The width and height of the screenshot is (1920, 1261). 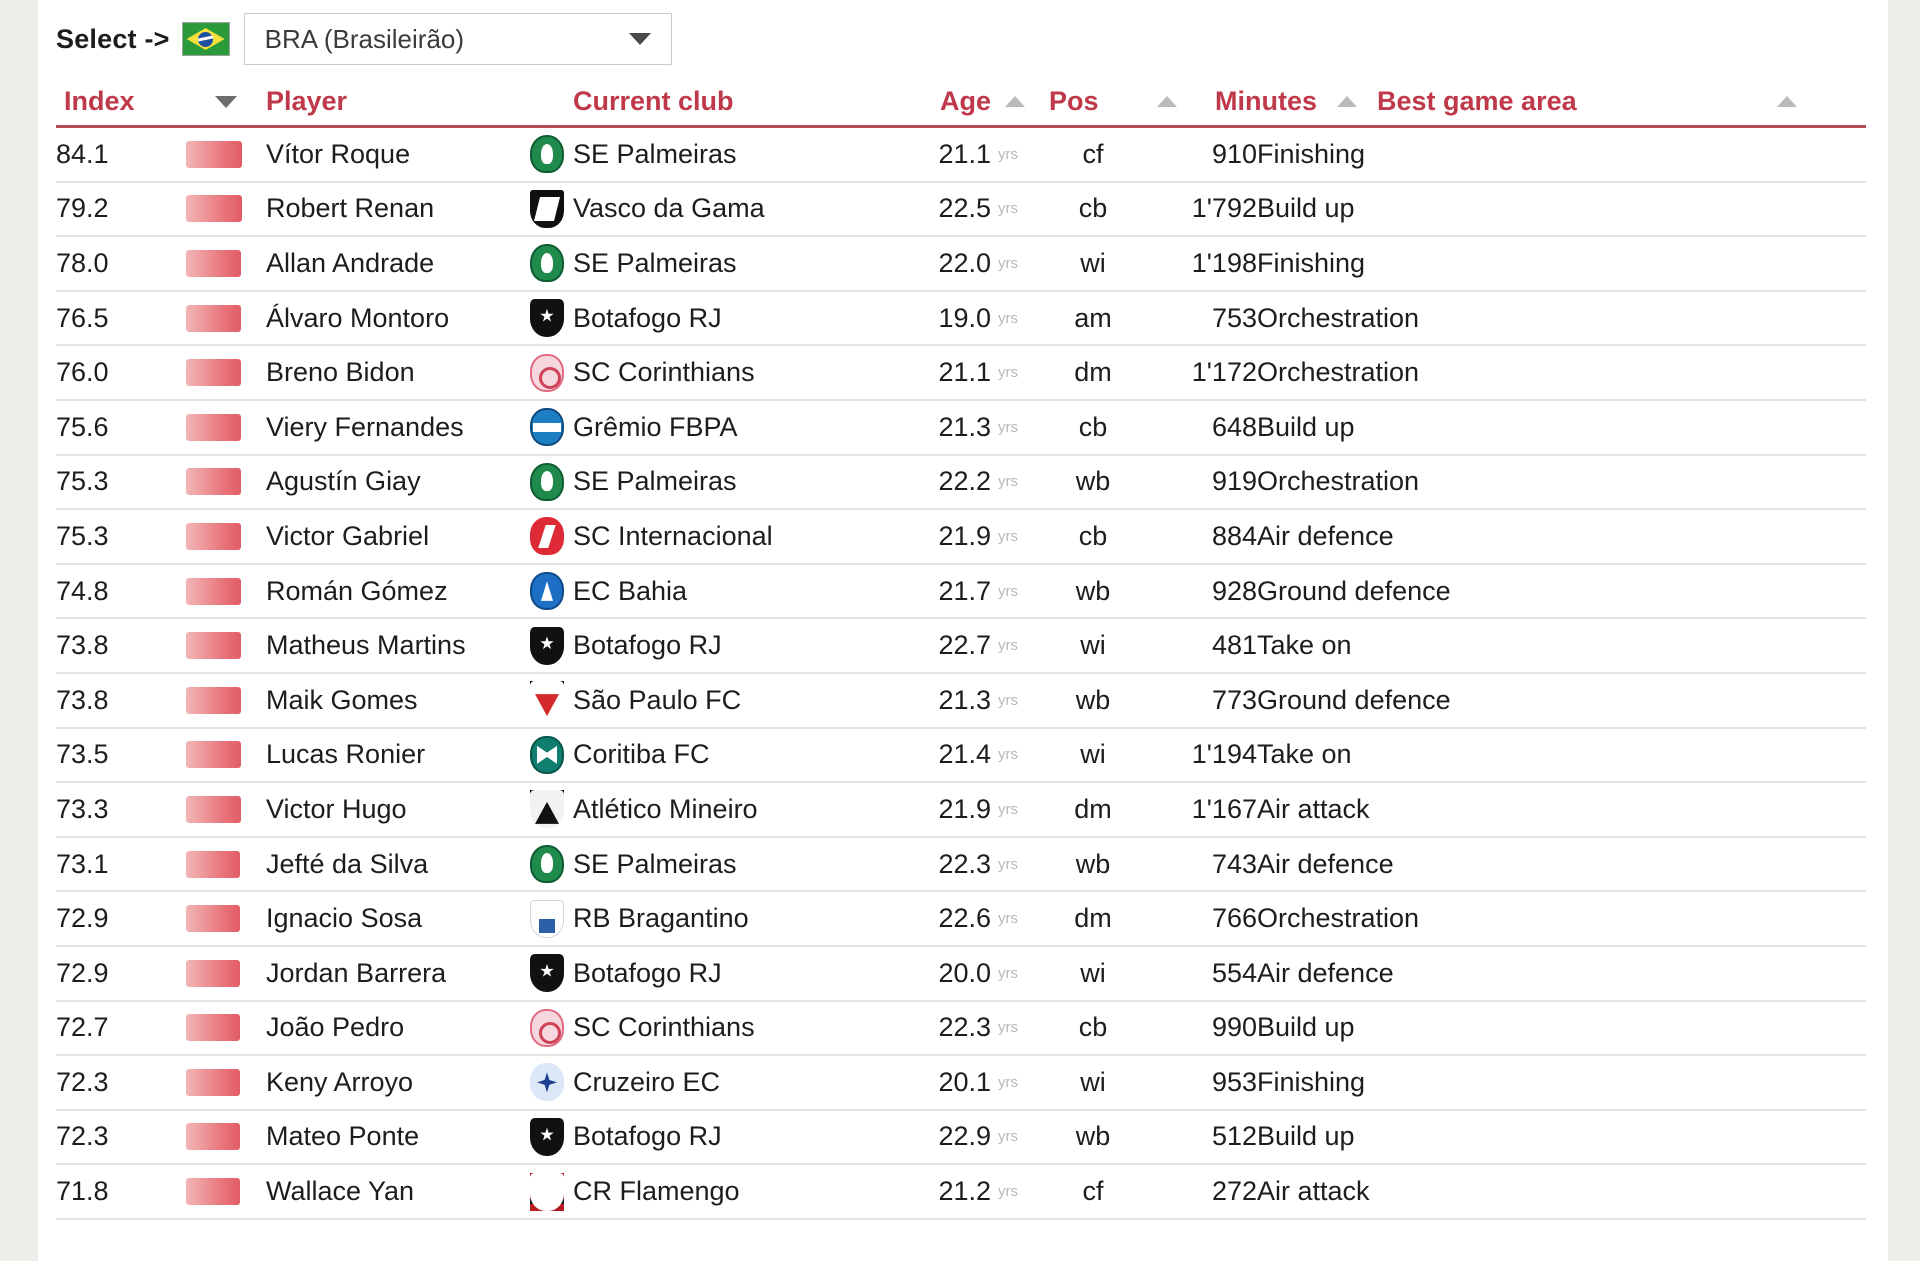 I want to click on cell-club: SC Internacional, so click(x=722, y=536).